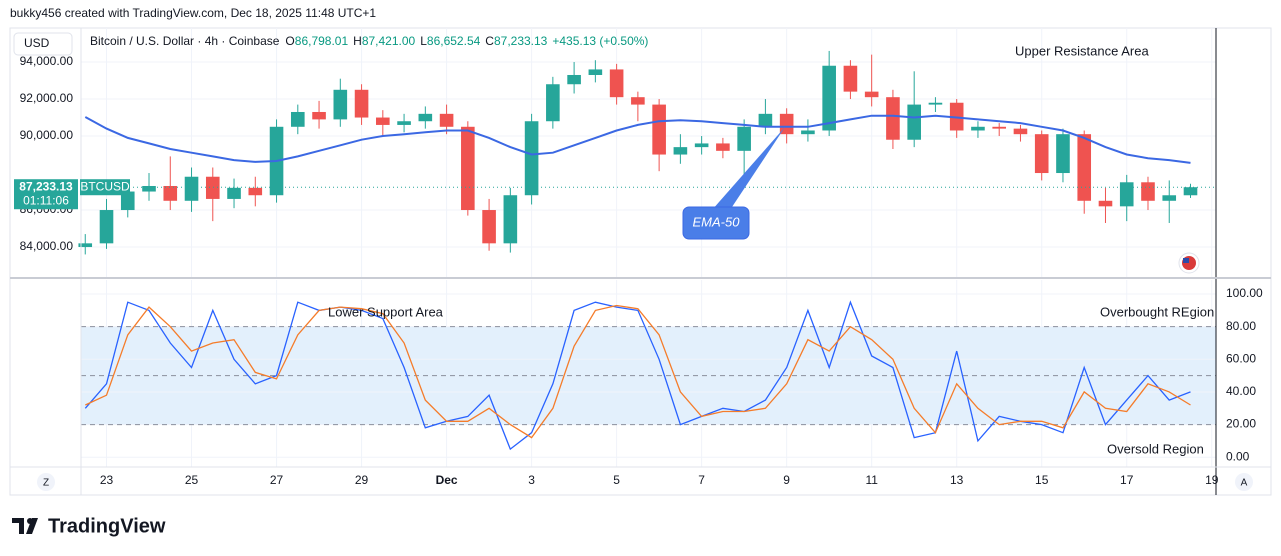  Describe the element at coordinates (701, 480) in the screenshot. I see `x-tick-label: 7` at that location.